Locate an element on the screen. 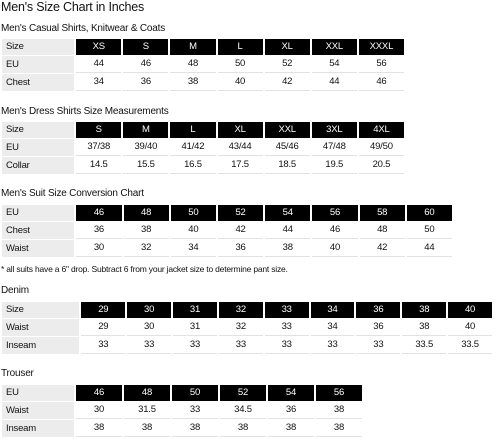  section-title-denim: Denim is located at coordinates (15, 290).